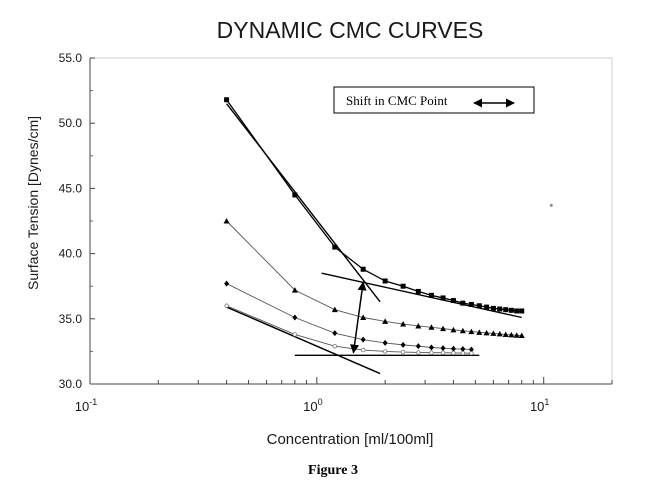 This screenshot has width=667, height=490. What do you see at coordinates (71, 319) in the screenshot?
I see `y-tick-label: 35.0` at bounding box center [71, 319].